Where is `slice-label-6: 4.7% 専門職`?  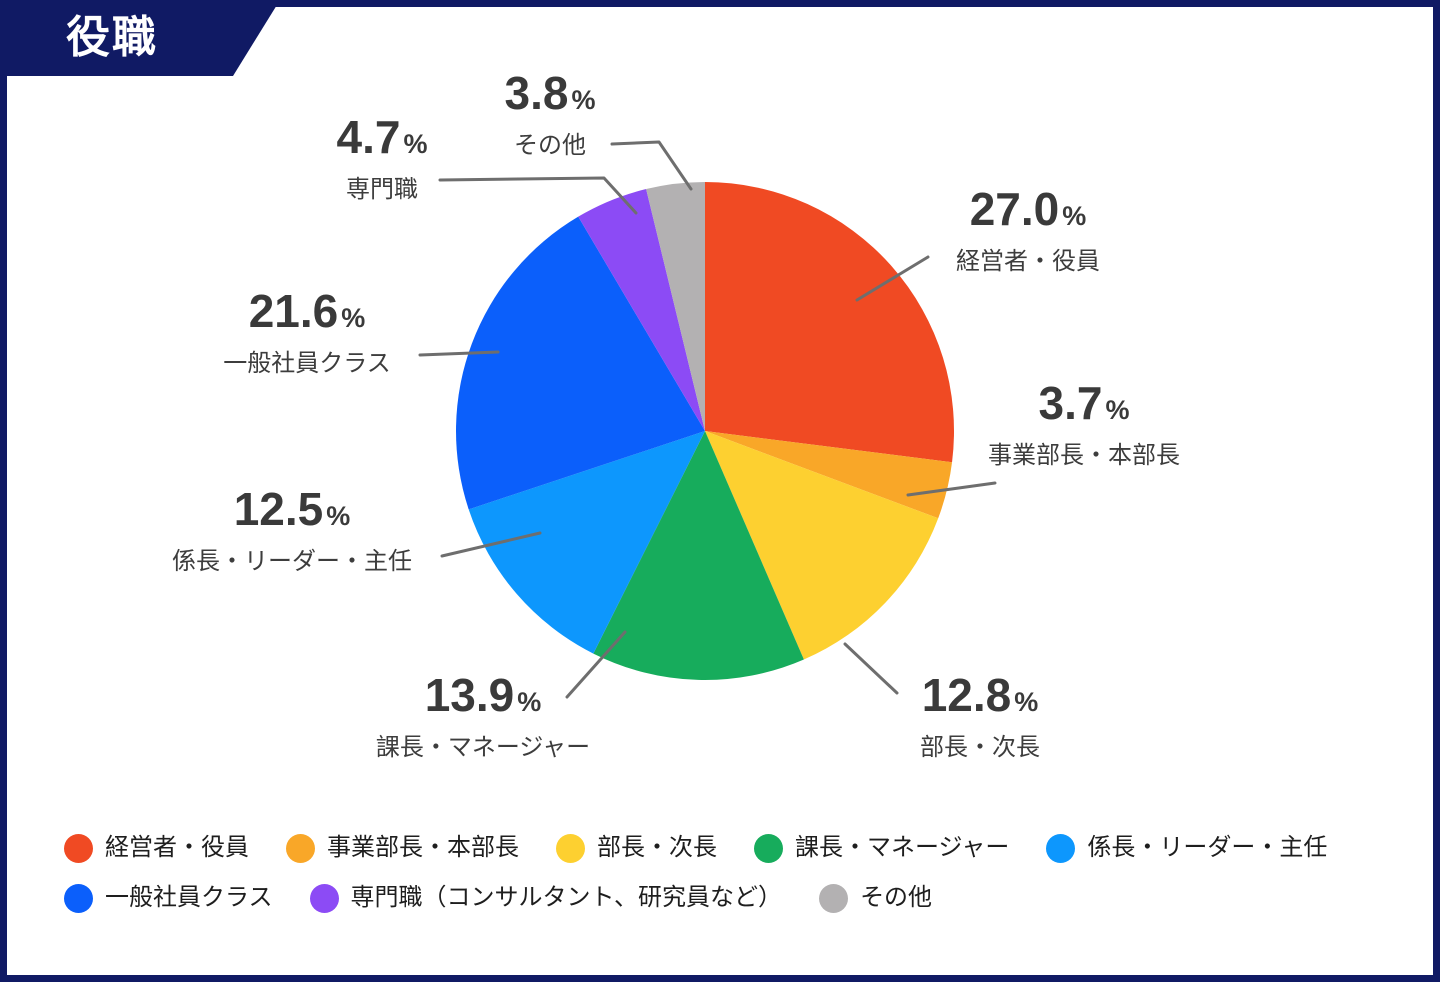 slice-label-6: 4.7% 専門職 is located at coordinates (382, 159).